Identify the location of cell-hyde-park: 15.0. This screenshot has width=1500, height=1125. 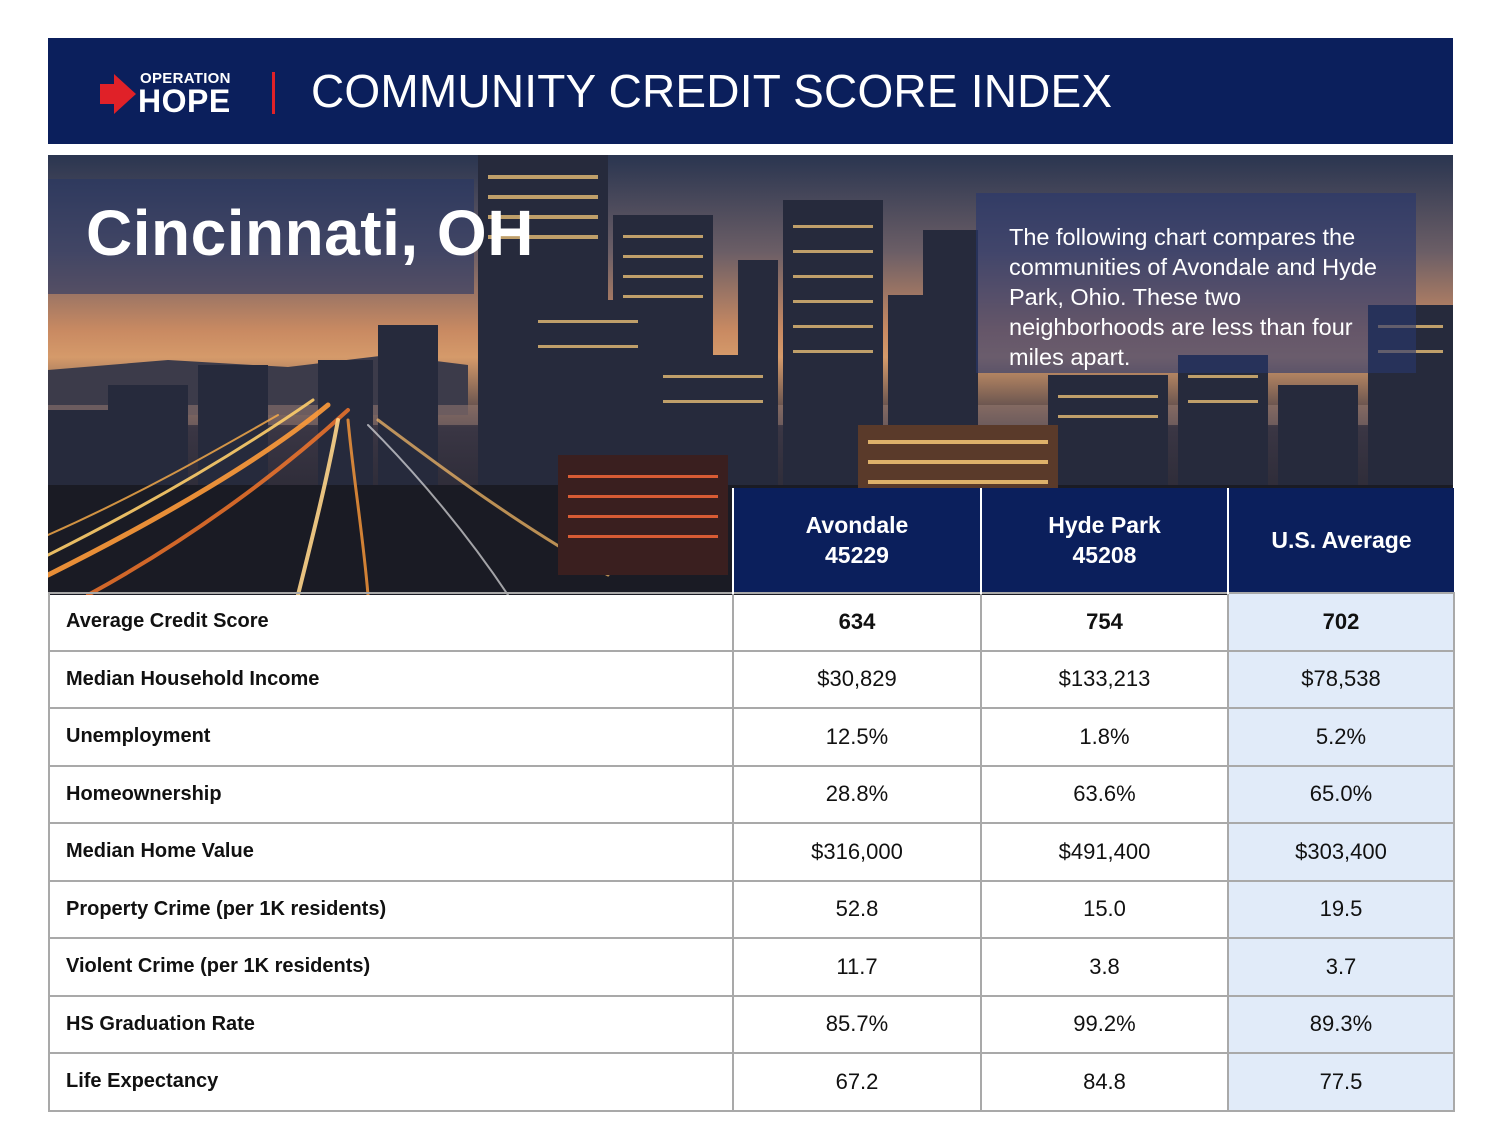
(1104, 909).